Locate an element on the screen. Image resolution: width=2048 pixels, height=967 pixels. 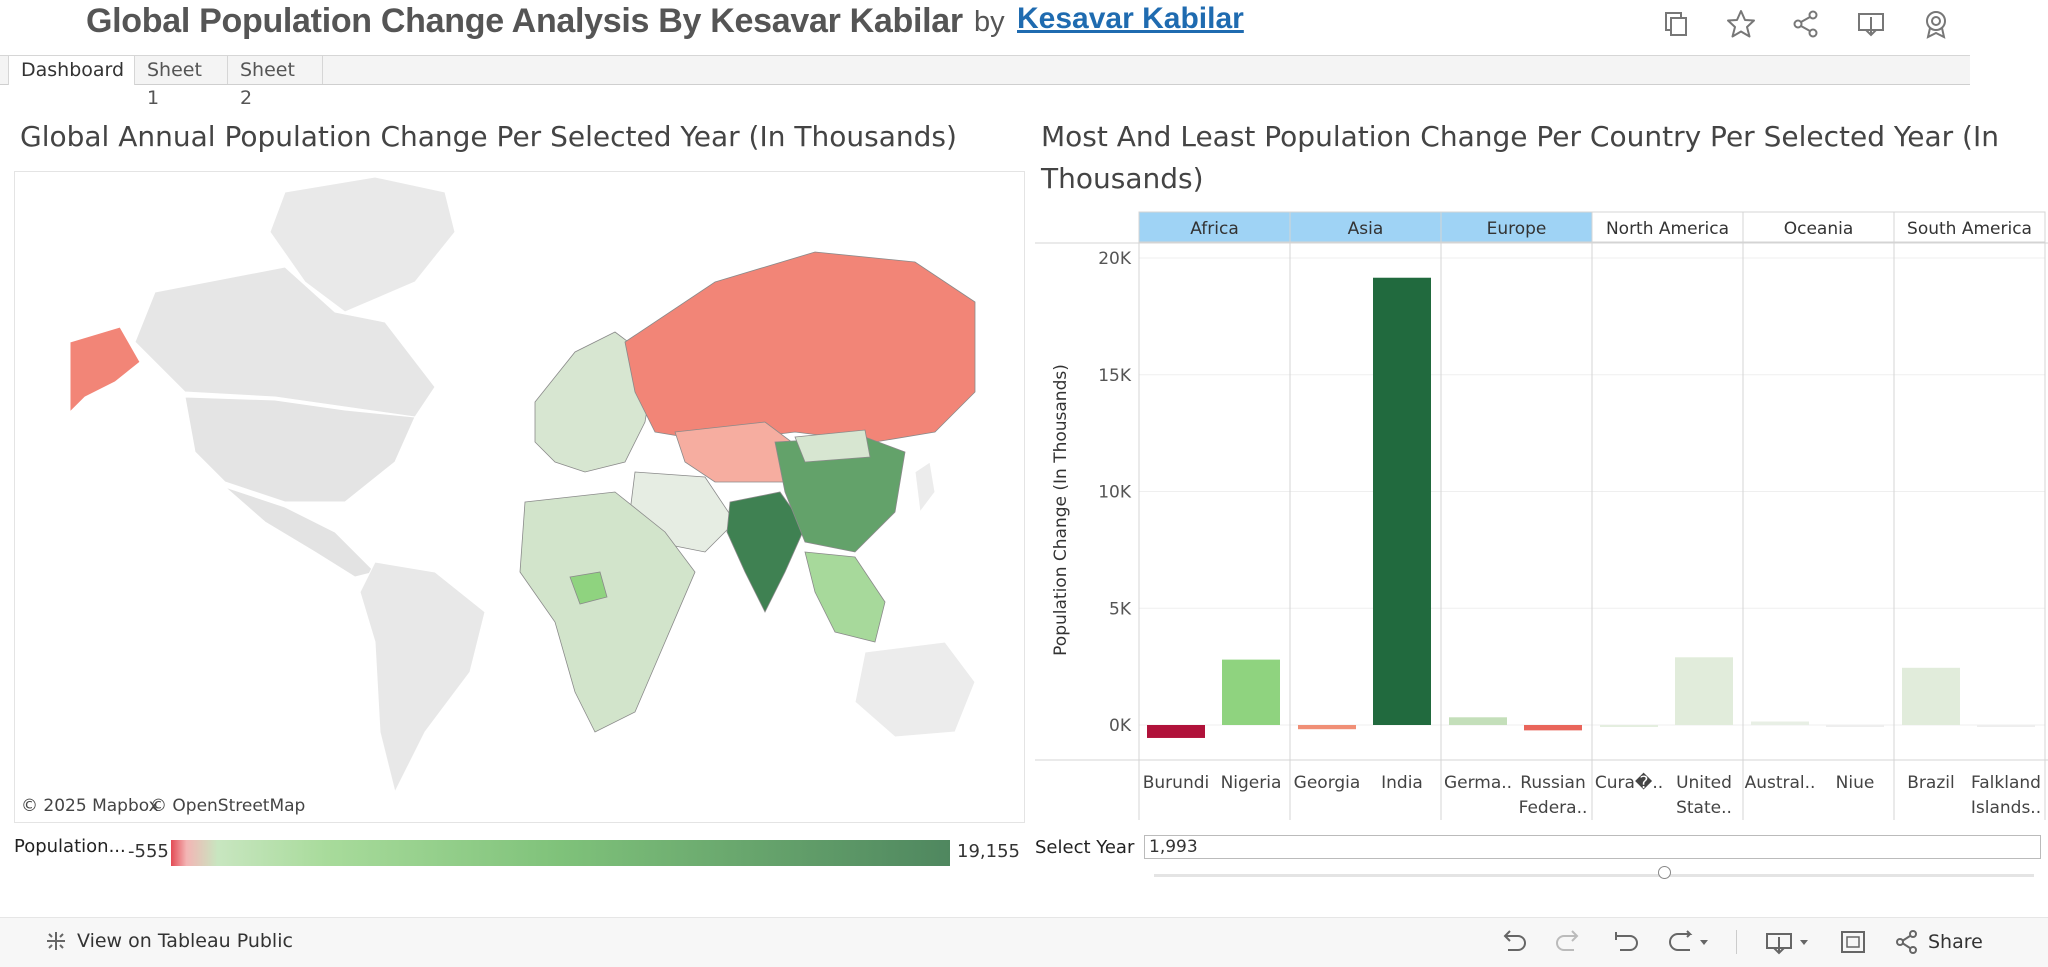
download-icon is located at coordinates (1871, 24).